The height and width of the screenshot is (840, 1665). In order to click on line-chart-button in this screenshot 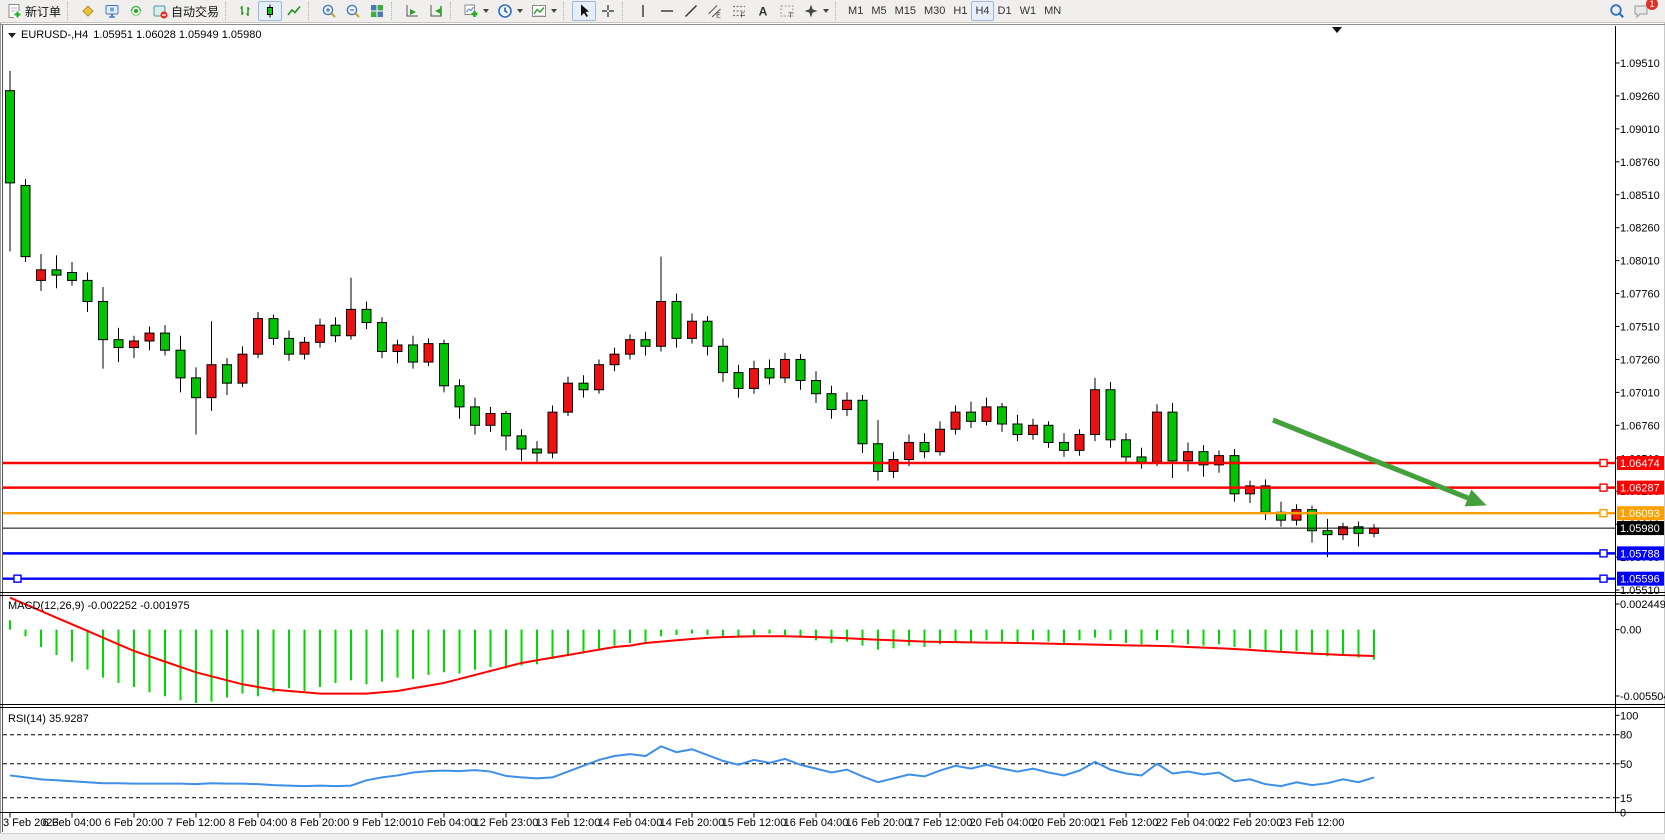, I will do `click(294, 11)`.